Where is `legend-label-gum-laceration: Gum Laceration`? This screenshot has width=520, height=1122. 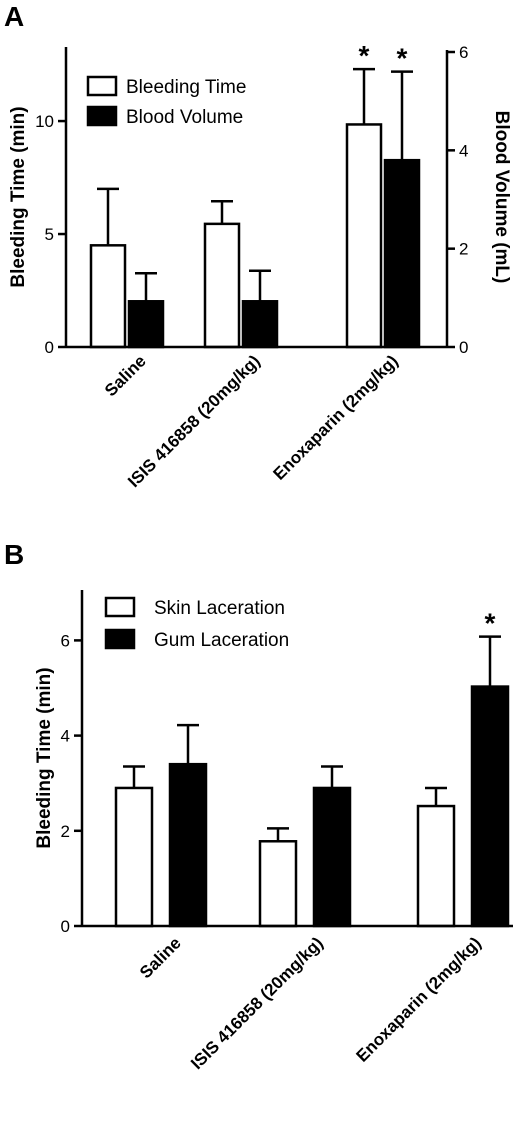
legend-label-gum-laceration: Gum Laceration is located at coordinates (221, 640).